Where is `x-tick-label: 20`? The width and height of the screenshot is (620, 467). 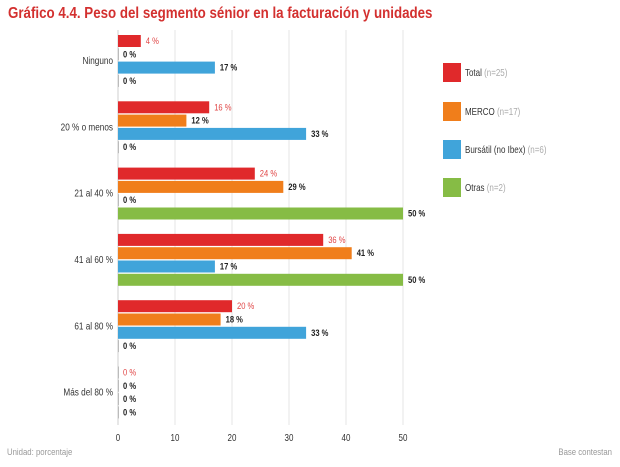 x-tick-label: 20 is located at coordinates (232, 437).